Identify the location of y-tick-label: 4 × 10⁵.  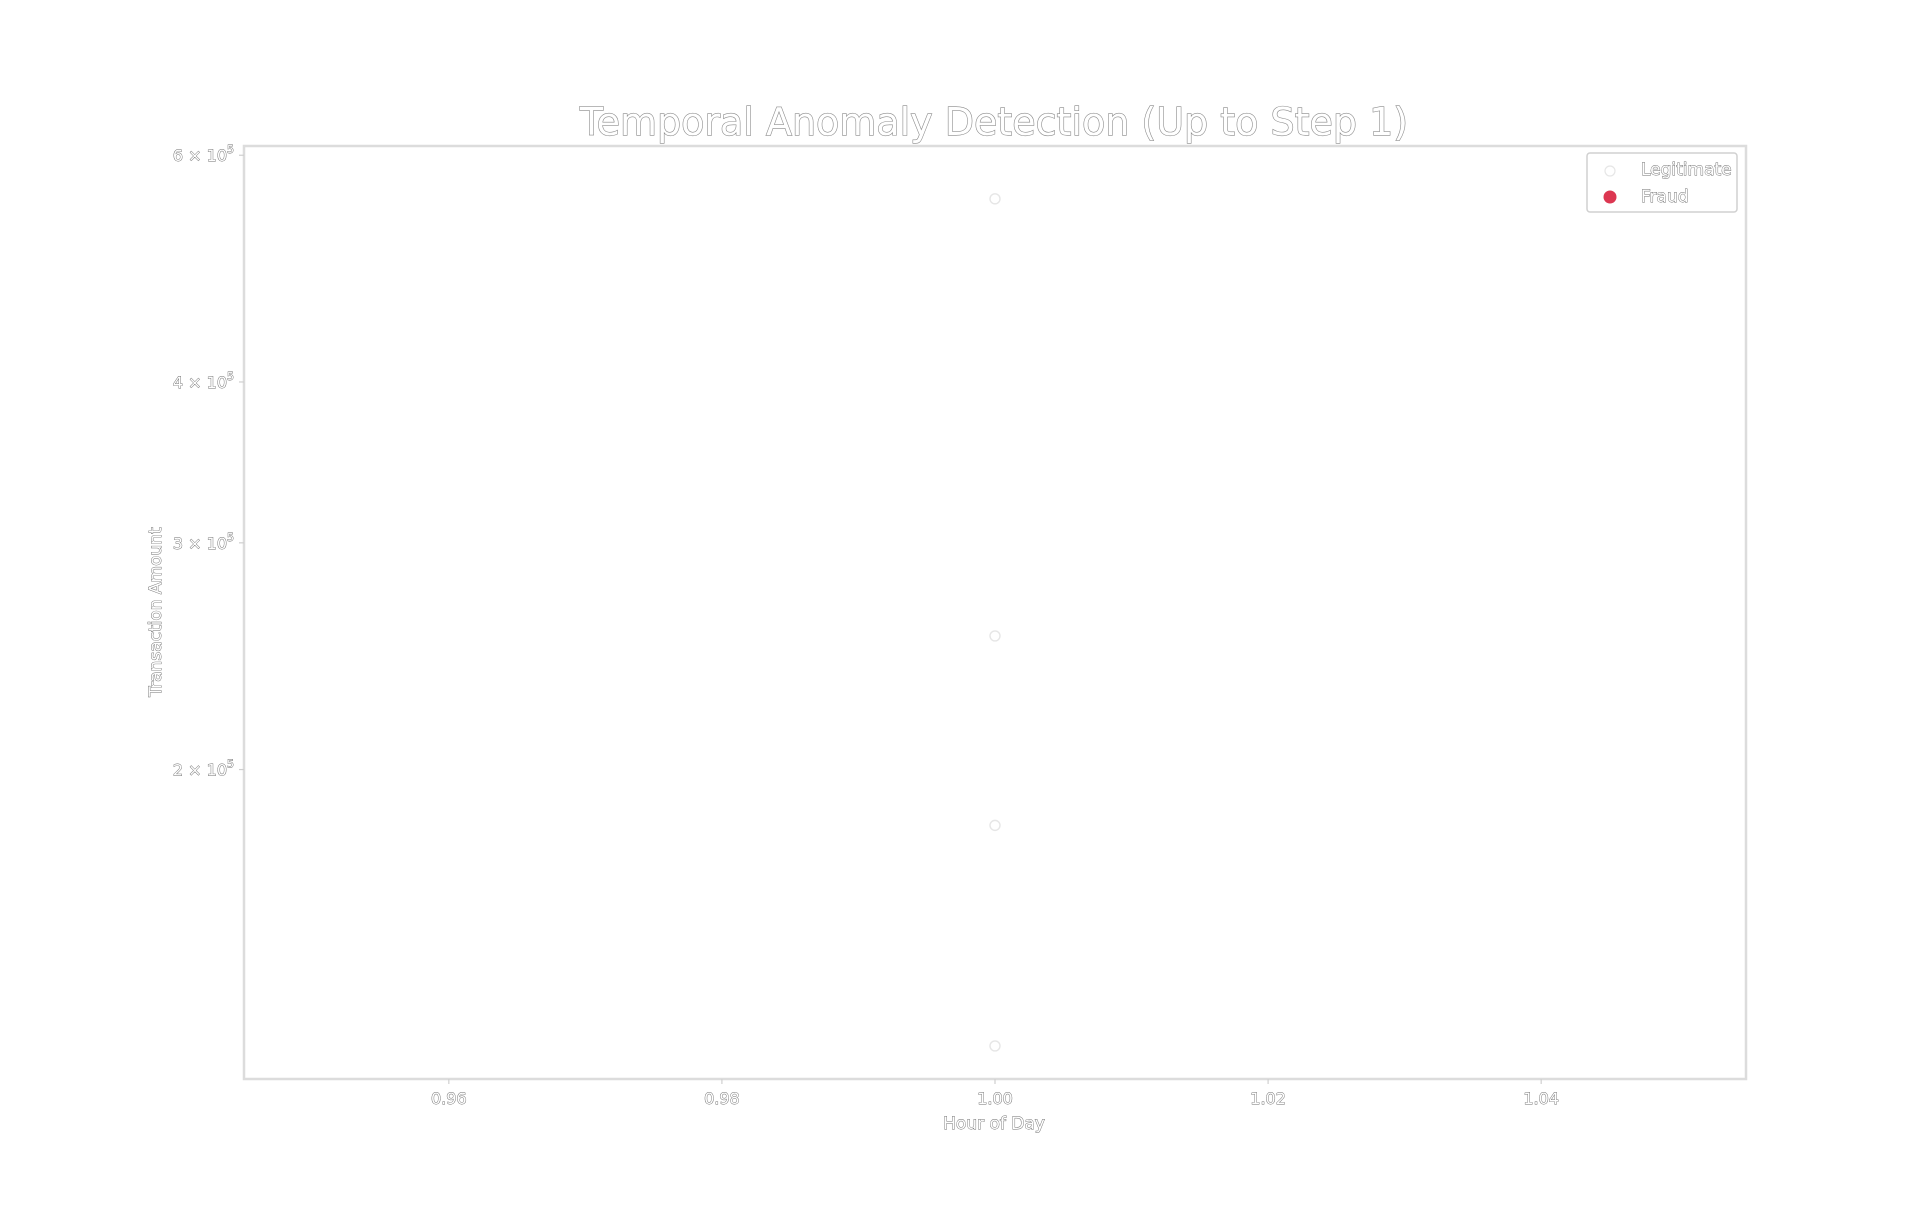
(203, 381).